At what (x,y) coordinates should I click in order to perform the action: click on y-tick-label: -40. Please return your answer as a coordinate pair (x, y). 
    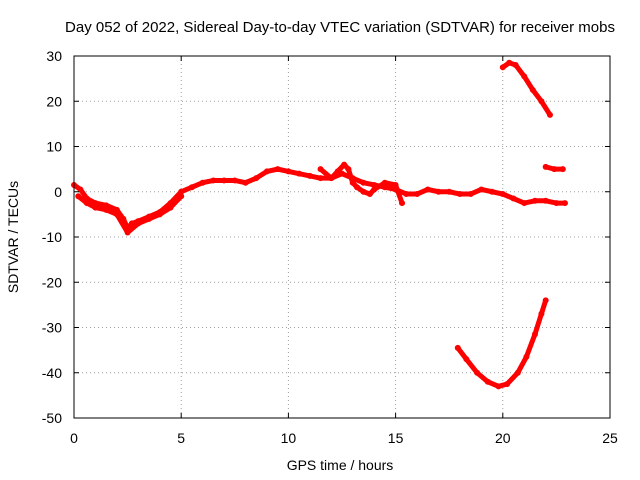
    Looking at the image, I should click on (52, 373).